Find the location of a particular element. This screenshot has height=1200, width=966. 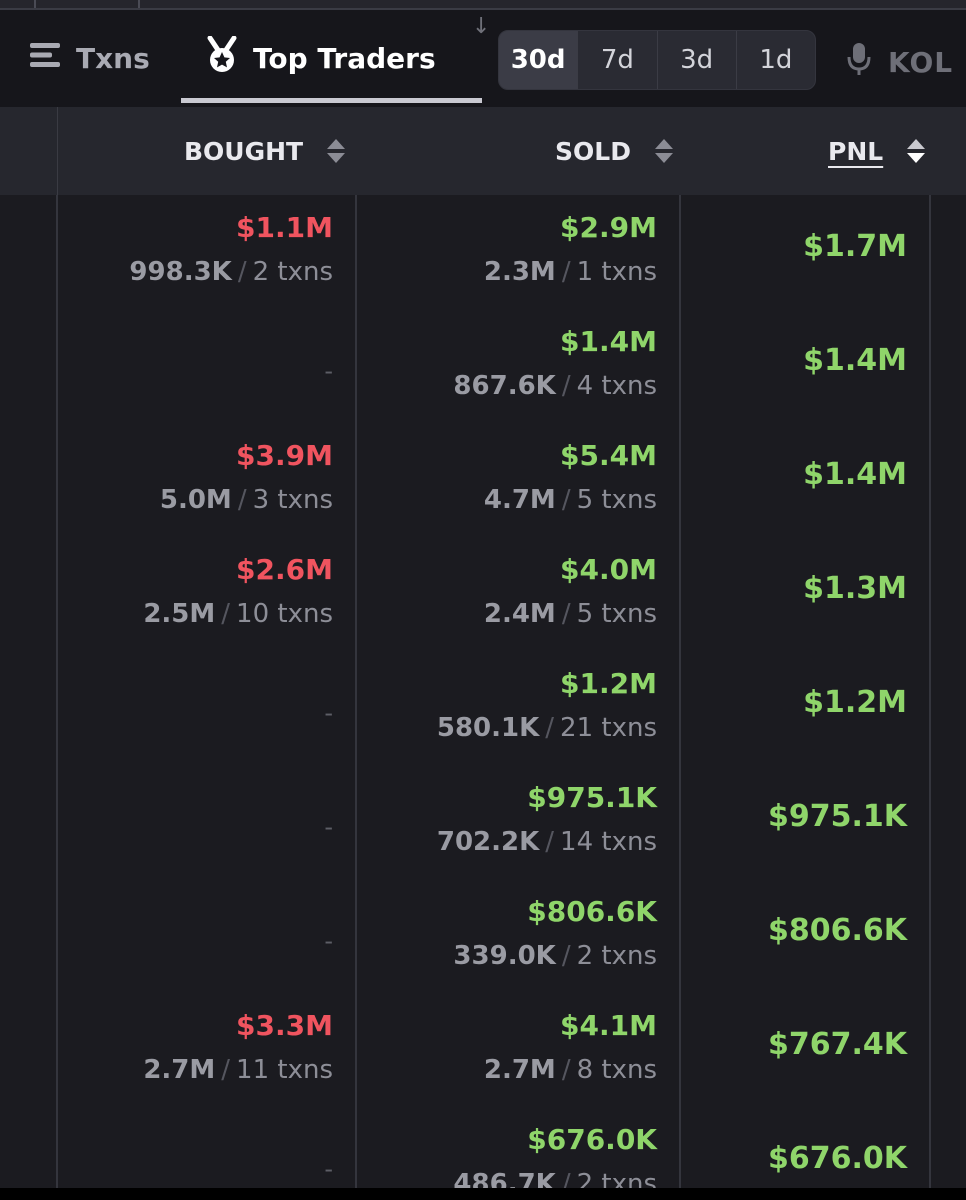

tab-txns-label: Txns is located at coordinates (113, 58).